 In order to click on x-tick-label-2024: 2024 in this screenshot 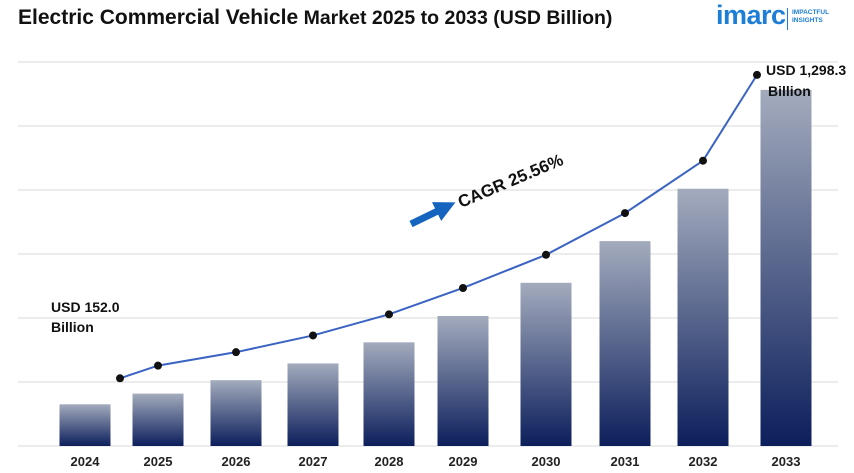, I will do `click(86, 461)`.